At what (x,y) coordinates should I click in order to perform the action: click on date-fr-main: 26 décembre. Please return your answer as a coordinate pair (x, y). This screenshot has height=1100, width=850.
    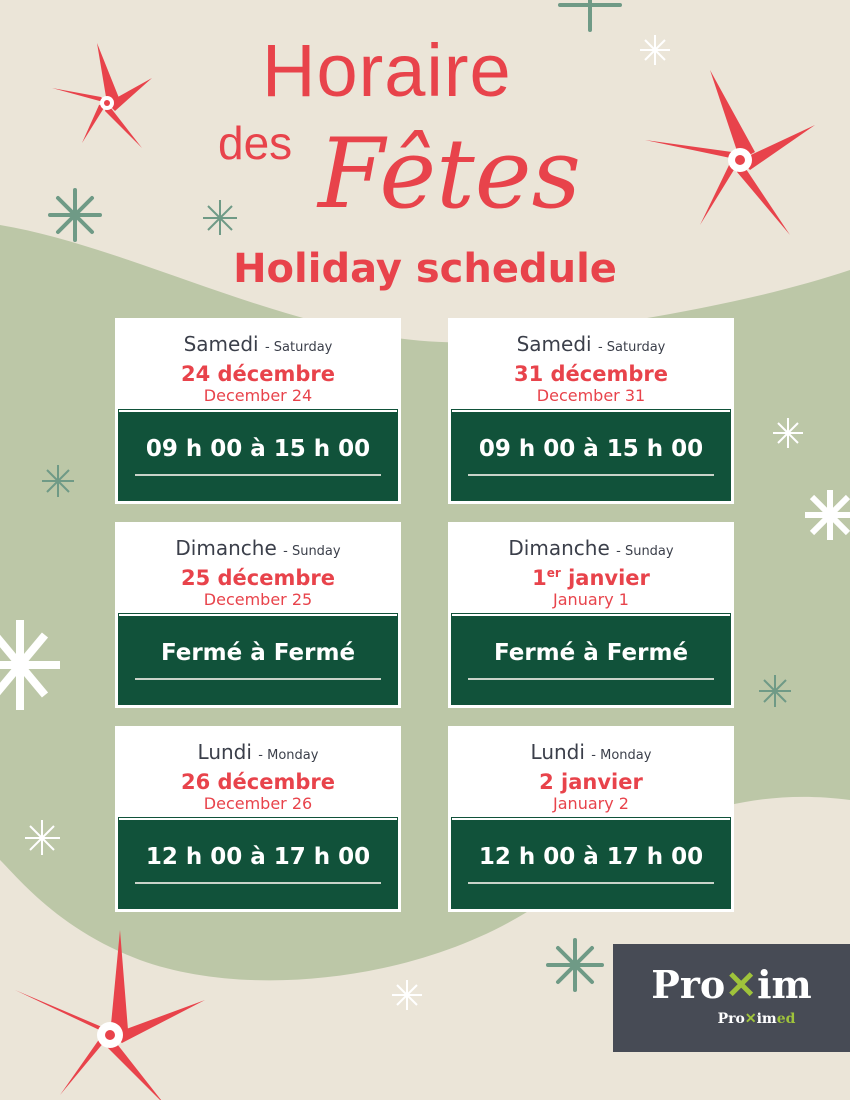
    Looking at the image, I should click on (257, 782).